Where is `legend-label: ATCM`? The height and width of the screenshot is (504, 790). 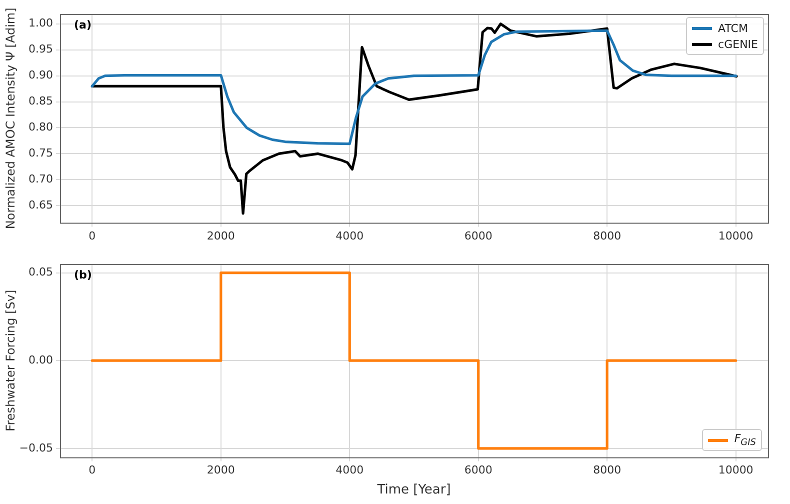 legend-label: ATCM is located at coordinates (733, 28).